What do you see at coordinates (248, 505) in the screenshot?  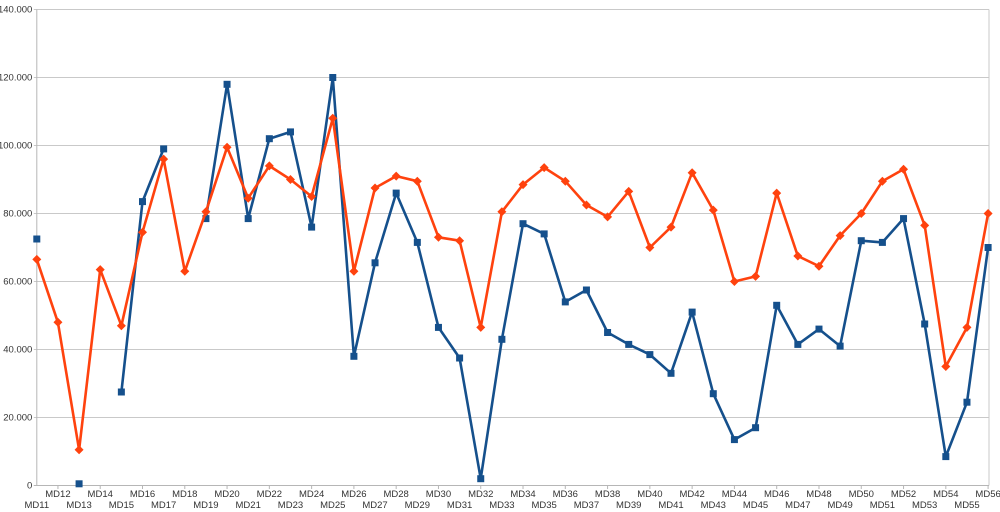 I see `x-axis-label: MD21` at bounding box center [248, 505].